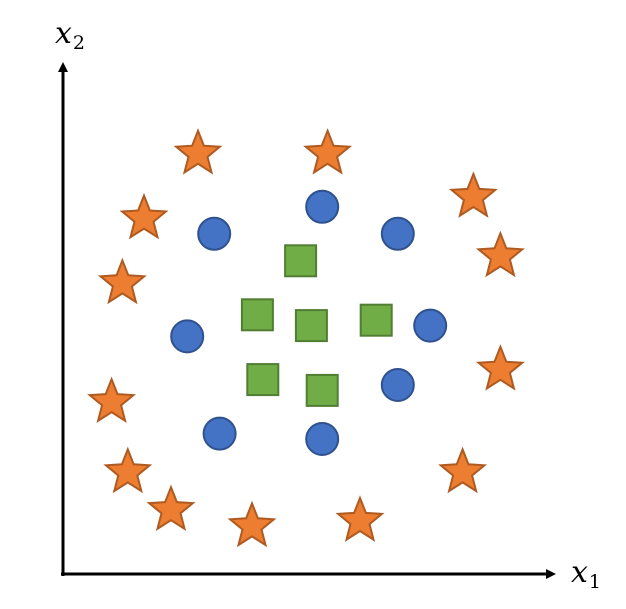 This screenshot has height=609, width=626. I want to click on x-axis-label: x1, so click(586, 574).